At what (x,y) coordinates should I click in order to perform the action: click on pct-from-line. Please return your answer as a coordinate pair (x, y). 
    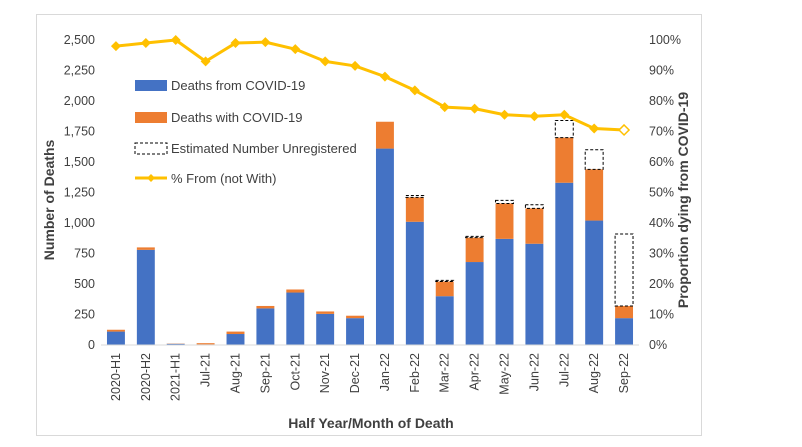
    Looking at the image, I should click on (370, 85).